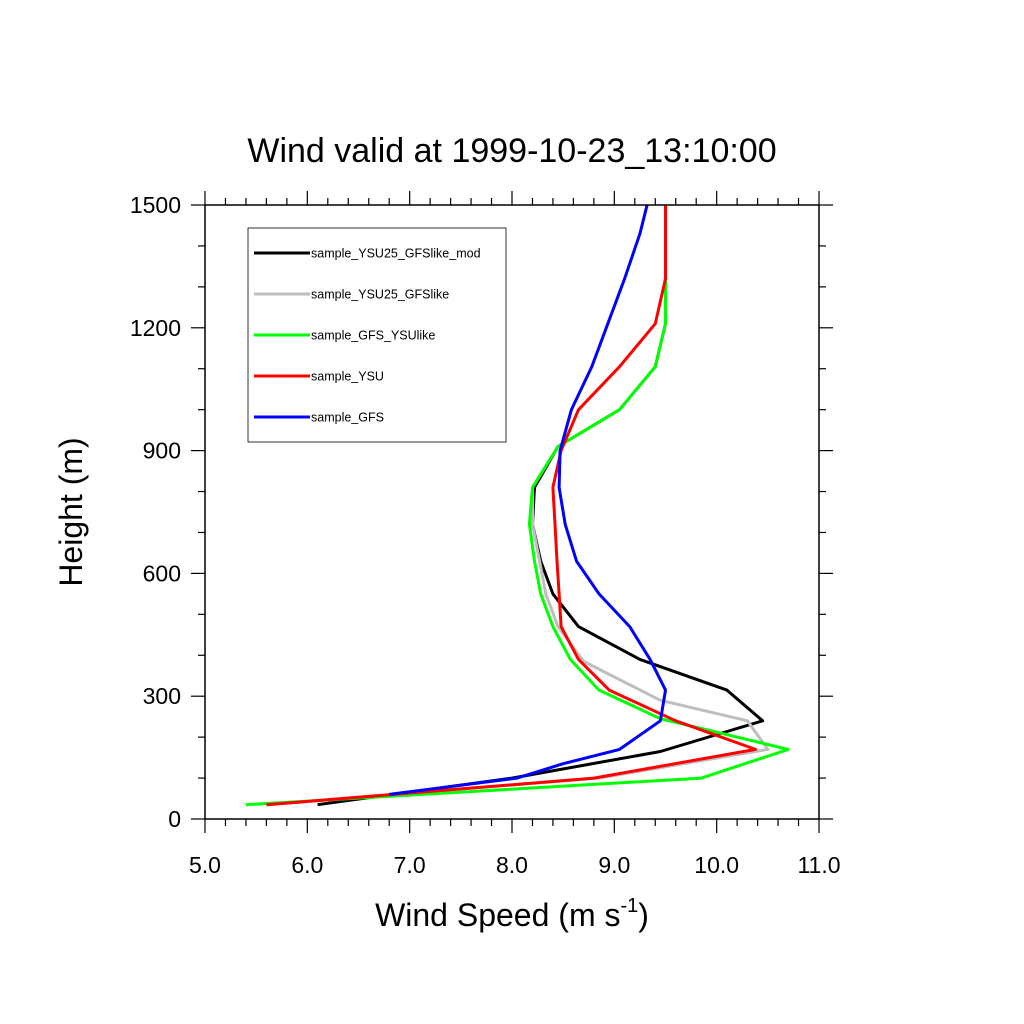 The height and width of the screenshot is (1024, 1024). I want to click on chart-title: Wind valid at 1999-10-23_13:10:00, so click(511, 151).